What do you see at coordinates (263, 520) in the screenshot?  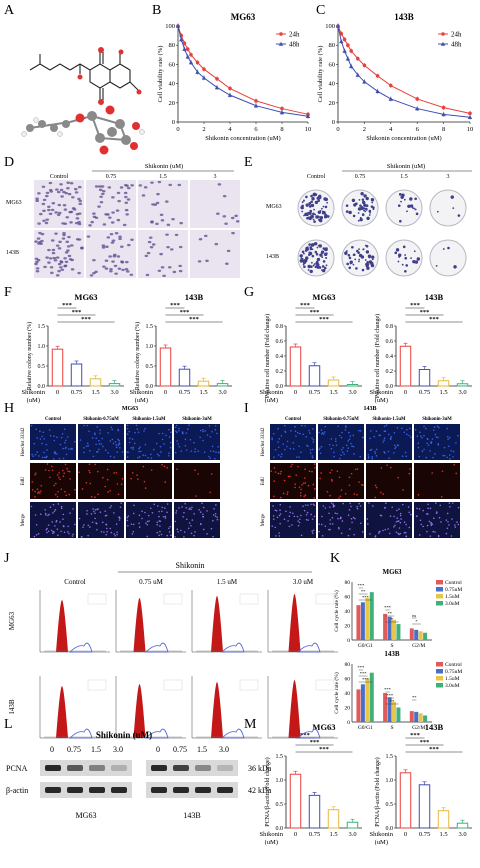 I see `row-label: Merge` at bounding box center [263, 520].